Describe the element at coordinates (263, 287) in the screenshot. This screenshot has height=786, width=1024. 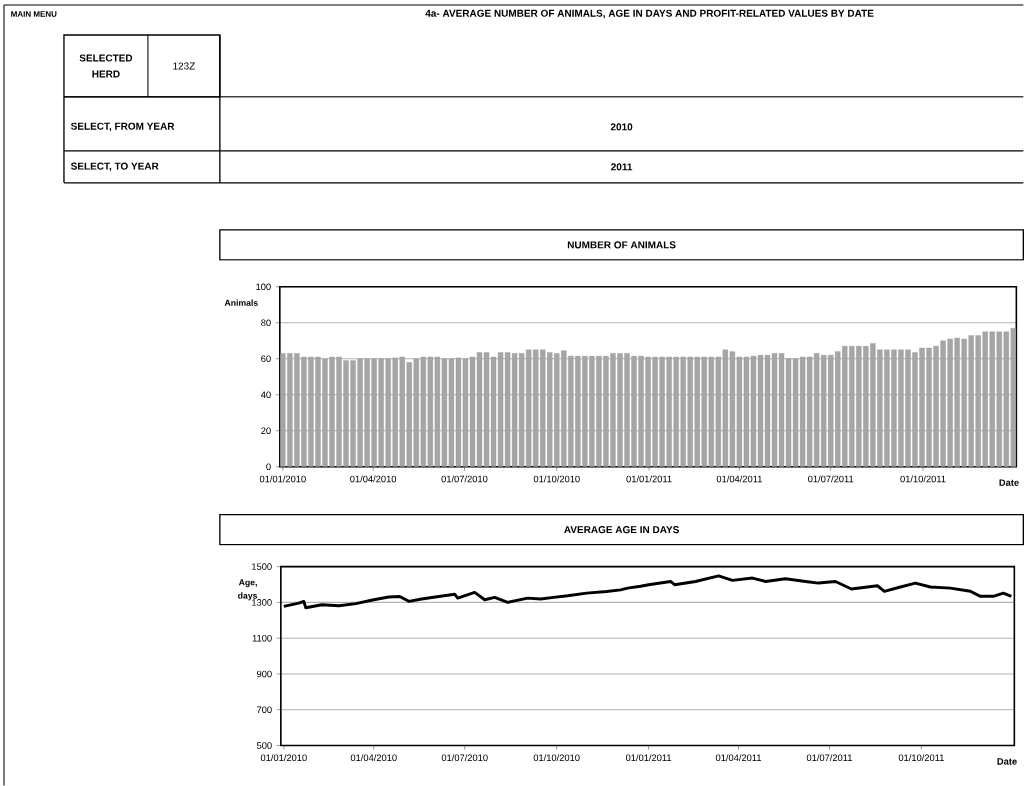
I see `y-tick-label: 100` at that location.